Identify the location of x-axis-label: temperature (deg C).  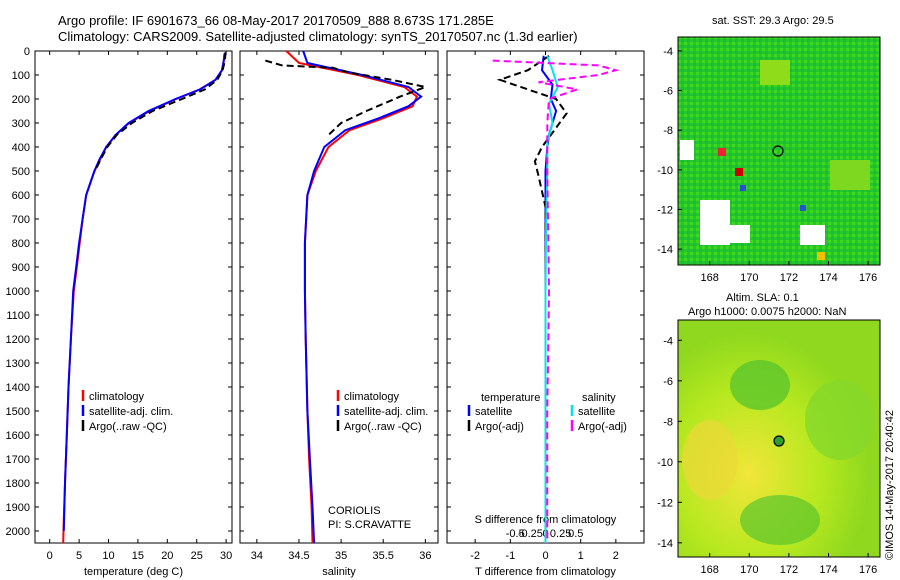
(133, 572).